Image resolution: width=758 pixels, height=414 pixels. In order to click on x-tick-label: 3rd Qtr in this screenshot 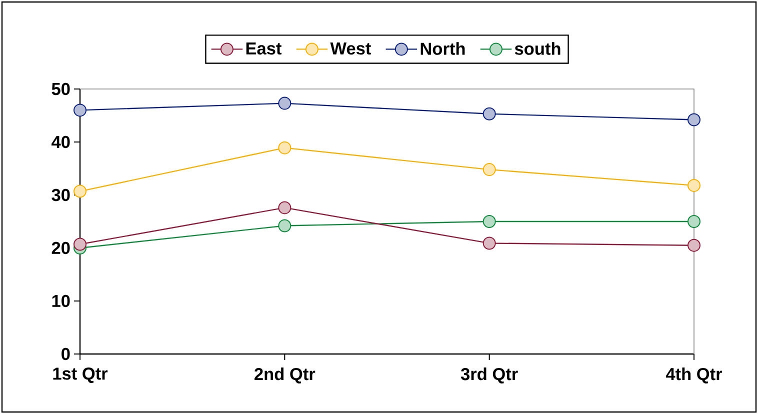, I will do `click(489, 376)`.